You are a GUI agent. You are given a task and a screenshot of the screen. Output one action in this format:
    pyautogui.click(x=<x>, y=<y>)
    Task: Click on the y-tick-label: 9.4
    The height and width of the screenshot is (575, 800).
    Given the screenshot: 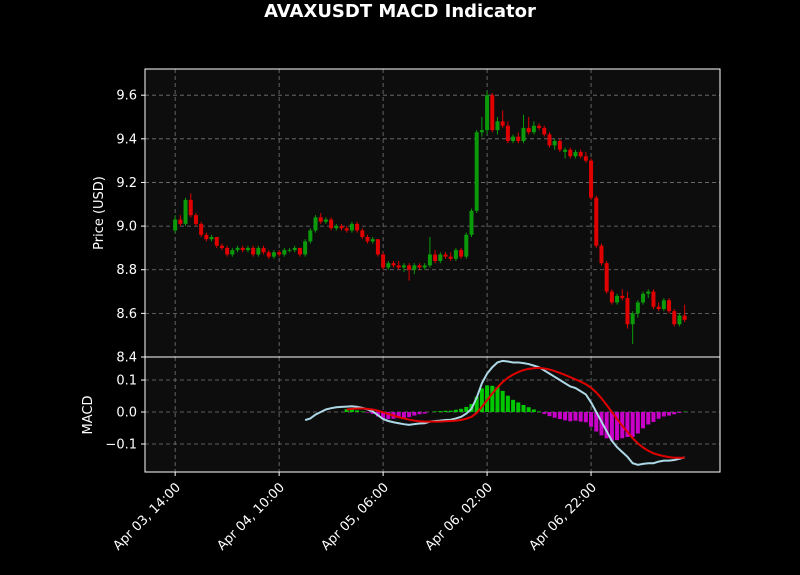 What is the action you would take?
    pyautogui.click(x=126, y=139)
    